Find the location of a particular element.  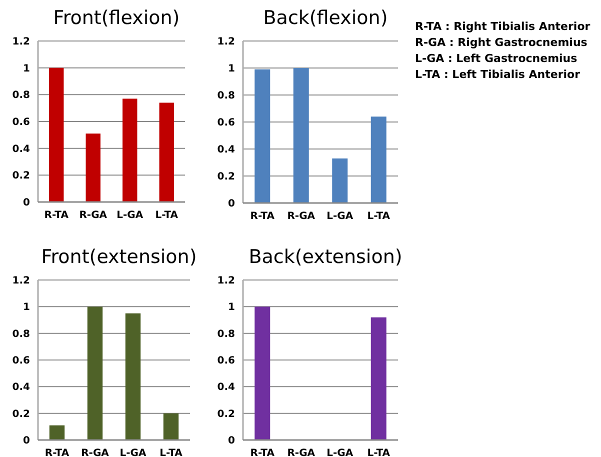

chart-title: Front(extension) is located at coordinates (119, 257).